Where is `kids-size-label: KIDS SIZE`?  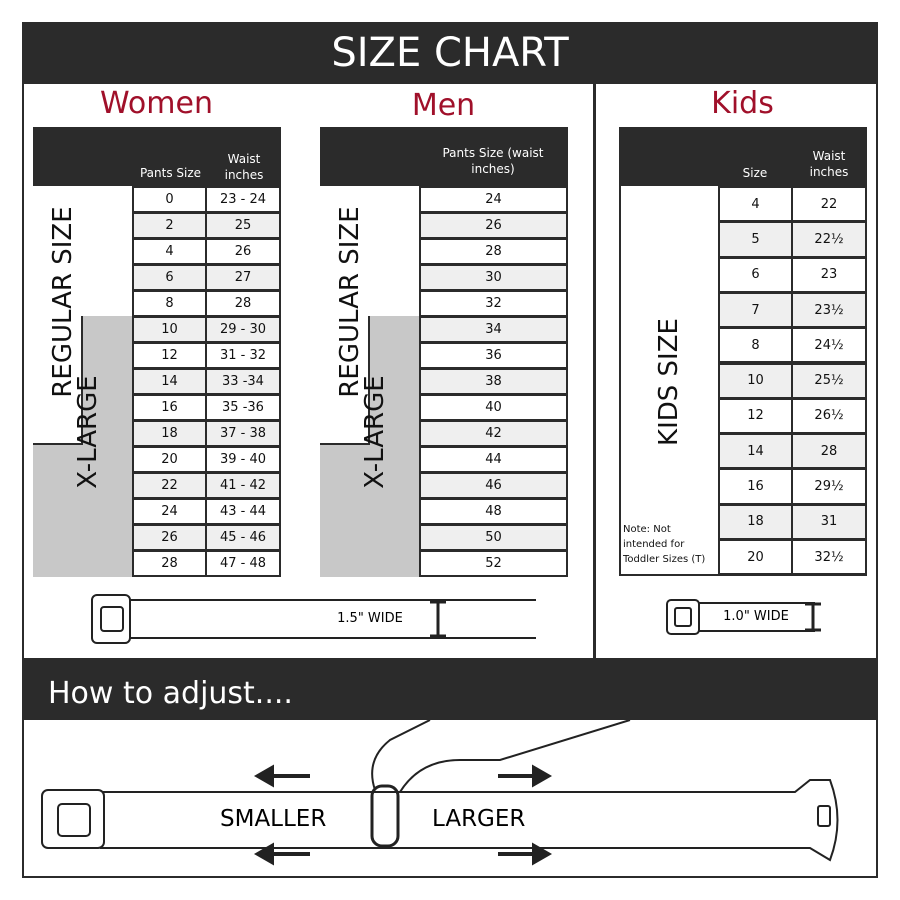 kids-size-label: KIDS SIZE is located at coordinates (669, 382).